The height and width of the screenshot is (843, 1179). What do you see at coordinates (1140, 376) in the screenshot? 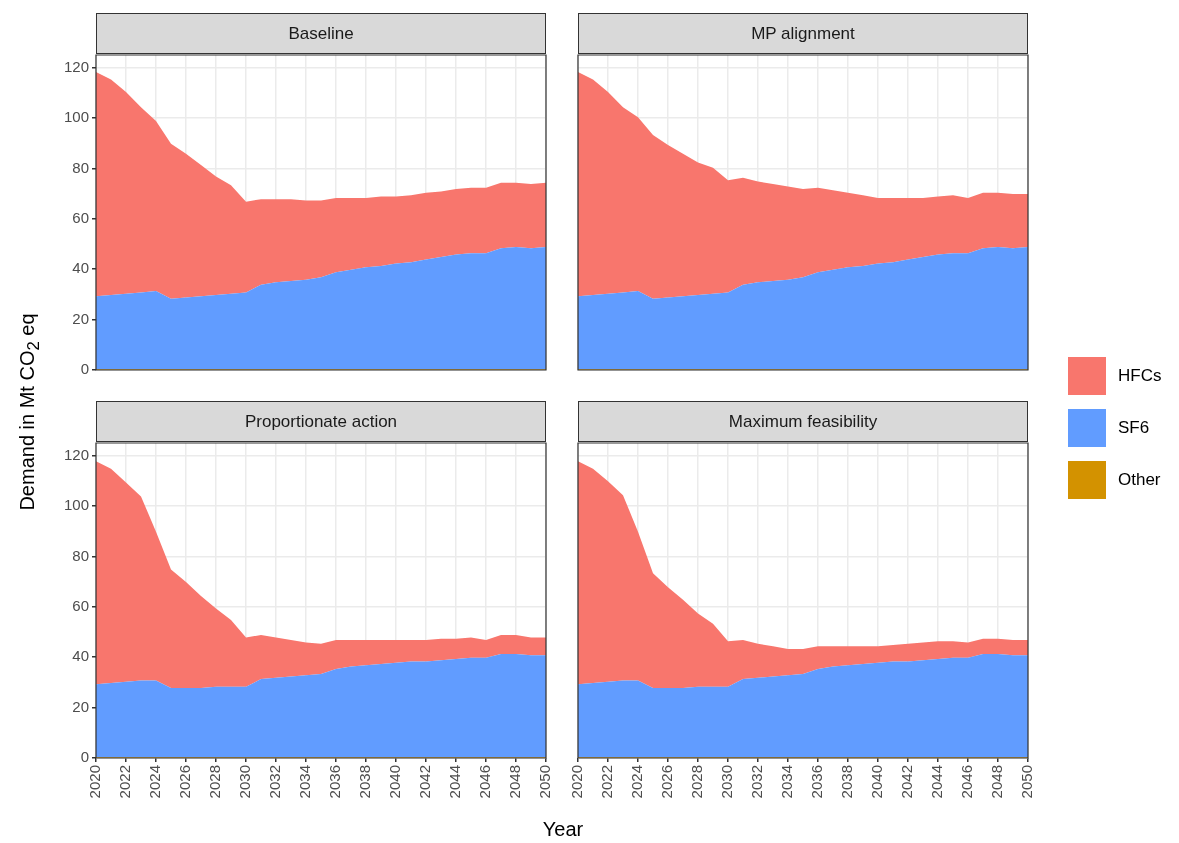
I see `legend-label: HFCs` at bounding box center [1140, 376].